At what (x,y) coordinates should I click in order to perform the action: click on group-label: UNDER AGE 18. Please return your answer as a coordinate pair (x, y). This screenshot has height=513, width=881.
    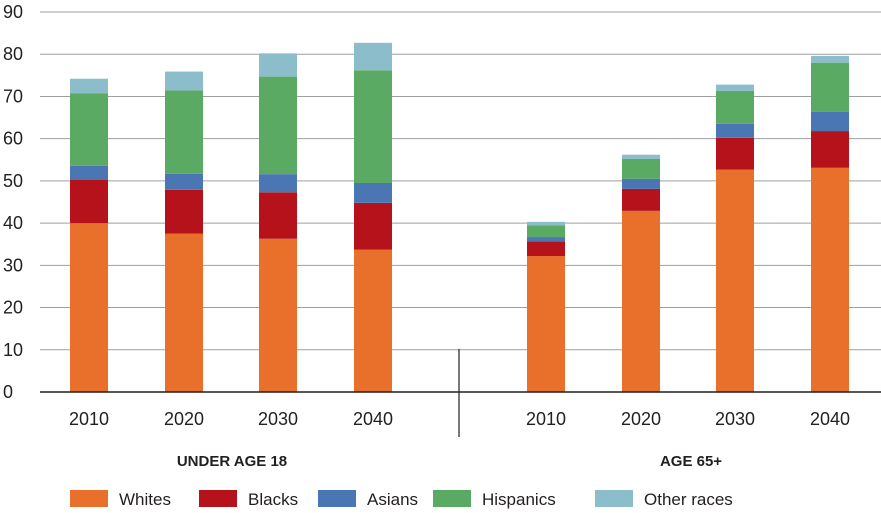
    Looking at the image, I should click on (232, 461).